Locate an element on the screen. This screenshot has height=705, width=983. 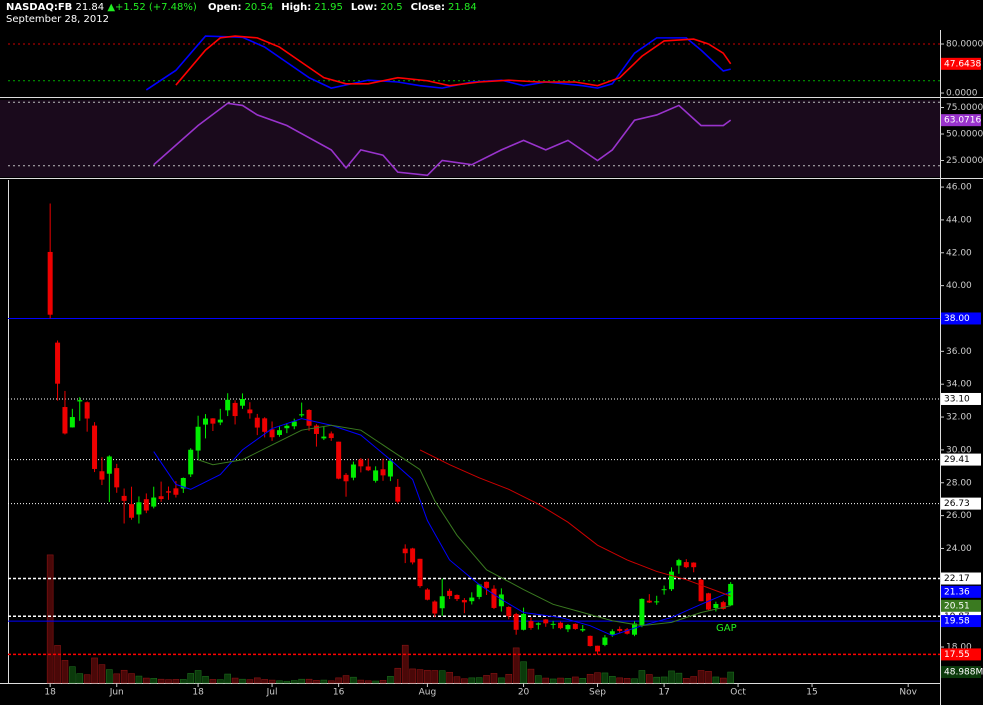
x-tick-label: Sep is located at coordinates (597, 693).